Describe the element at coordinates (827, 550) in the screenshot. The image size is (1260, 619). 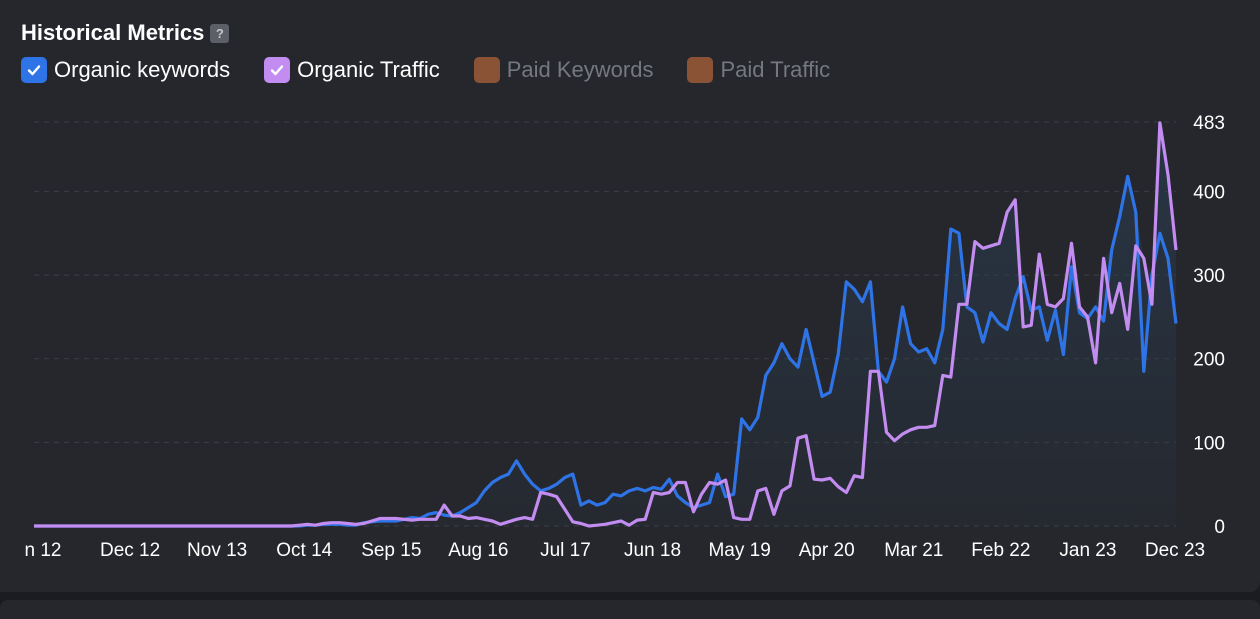
I see `x-tick-label: Apr 20` at that location.